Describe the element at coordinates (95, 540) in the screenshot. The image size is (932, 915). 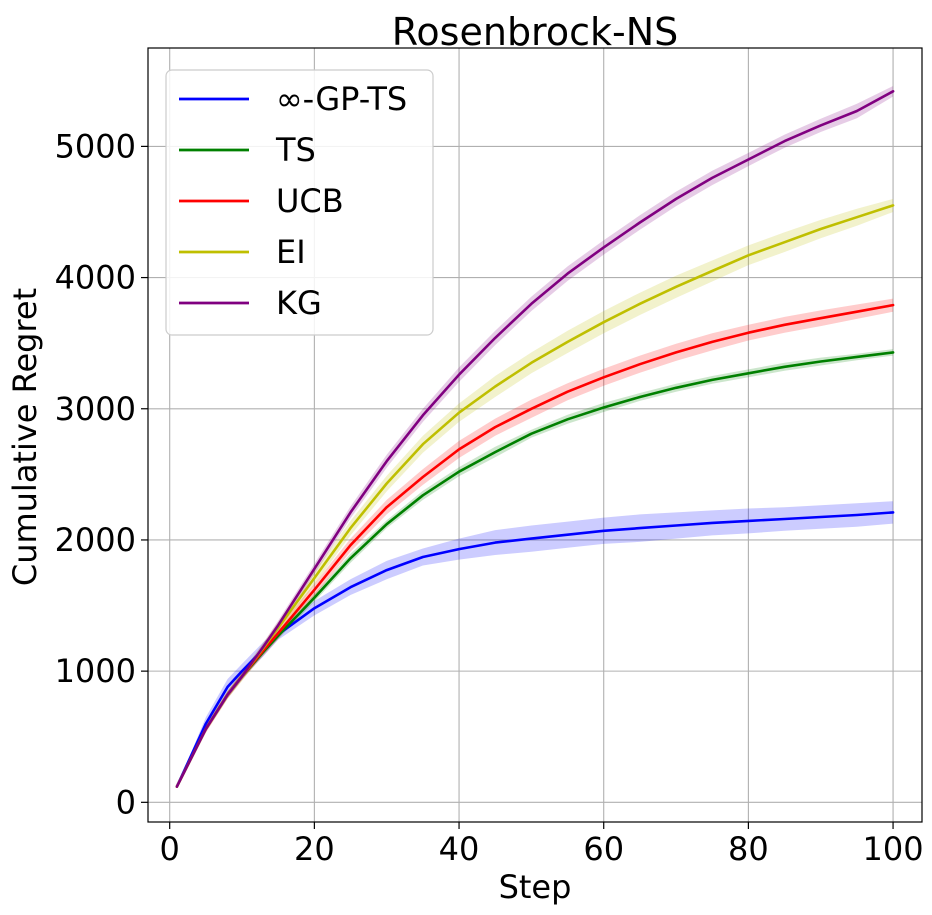
I see `y-tick-label: 2000` at that location.